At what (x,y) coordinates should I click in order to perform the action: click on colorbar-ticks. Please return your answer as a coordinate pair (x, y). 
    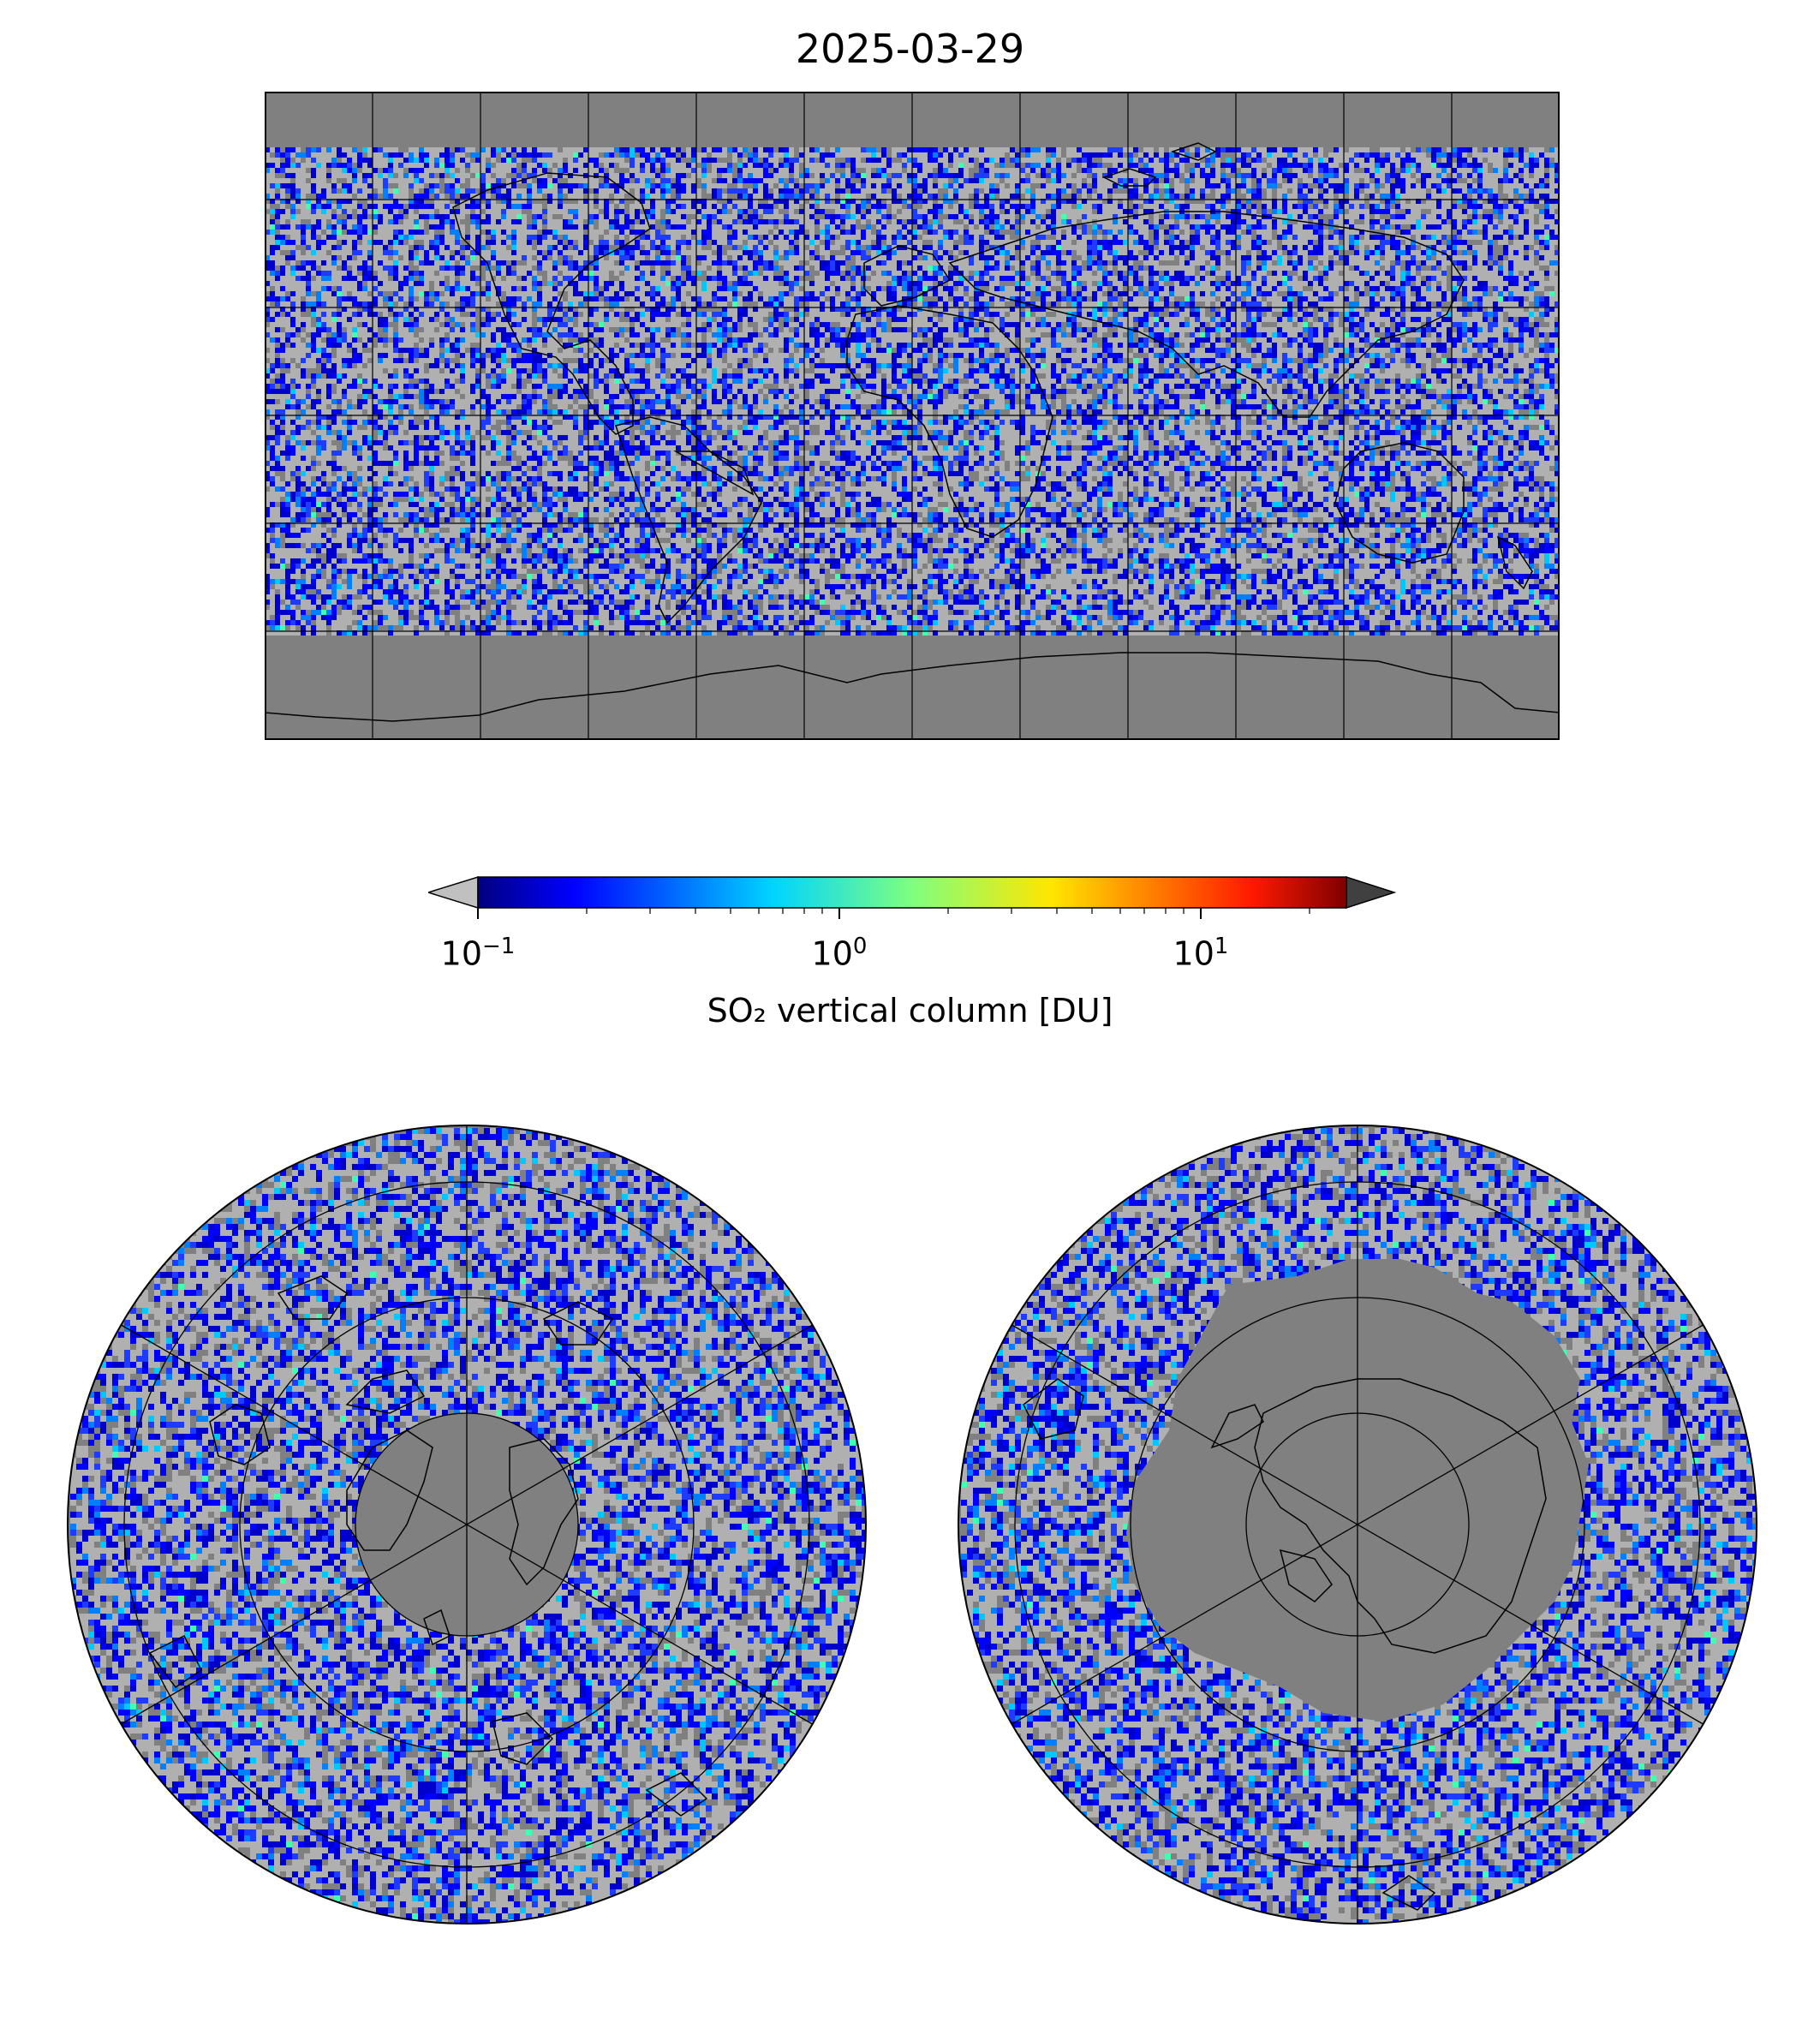
    Looking at the image, I should click on (839, 913).